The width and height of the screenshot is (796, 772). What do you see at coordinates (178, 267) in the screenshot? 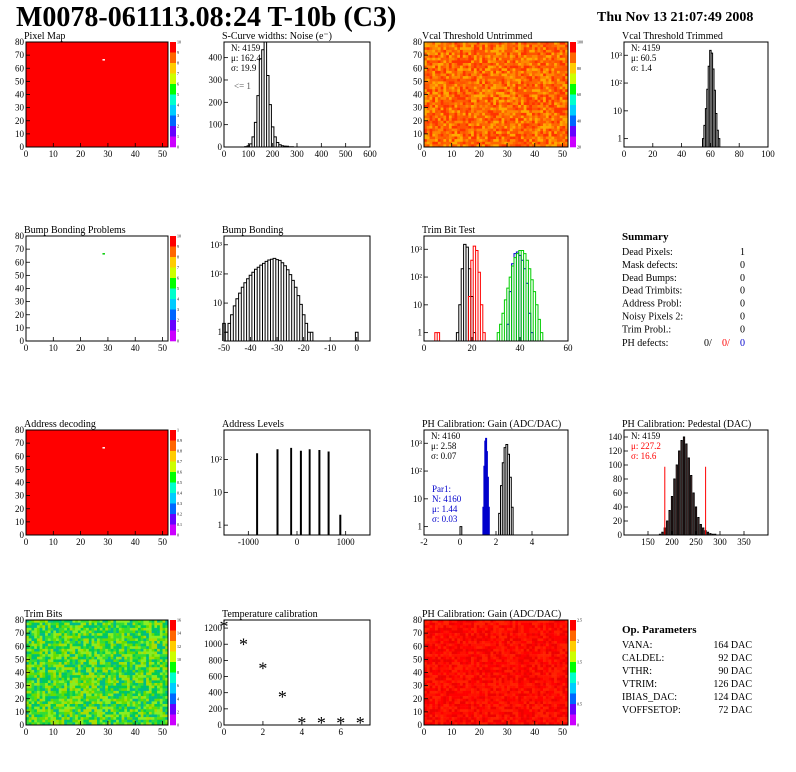
I see `colorbar-tick: 7` at bounding box center [178, 267].